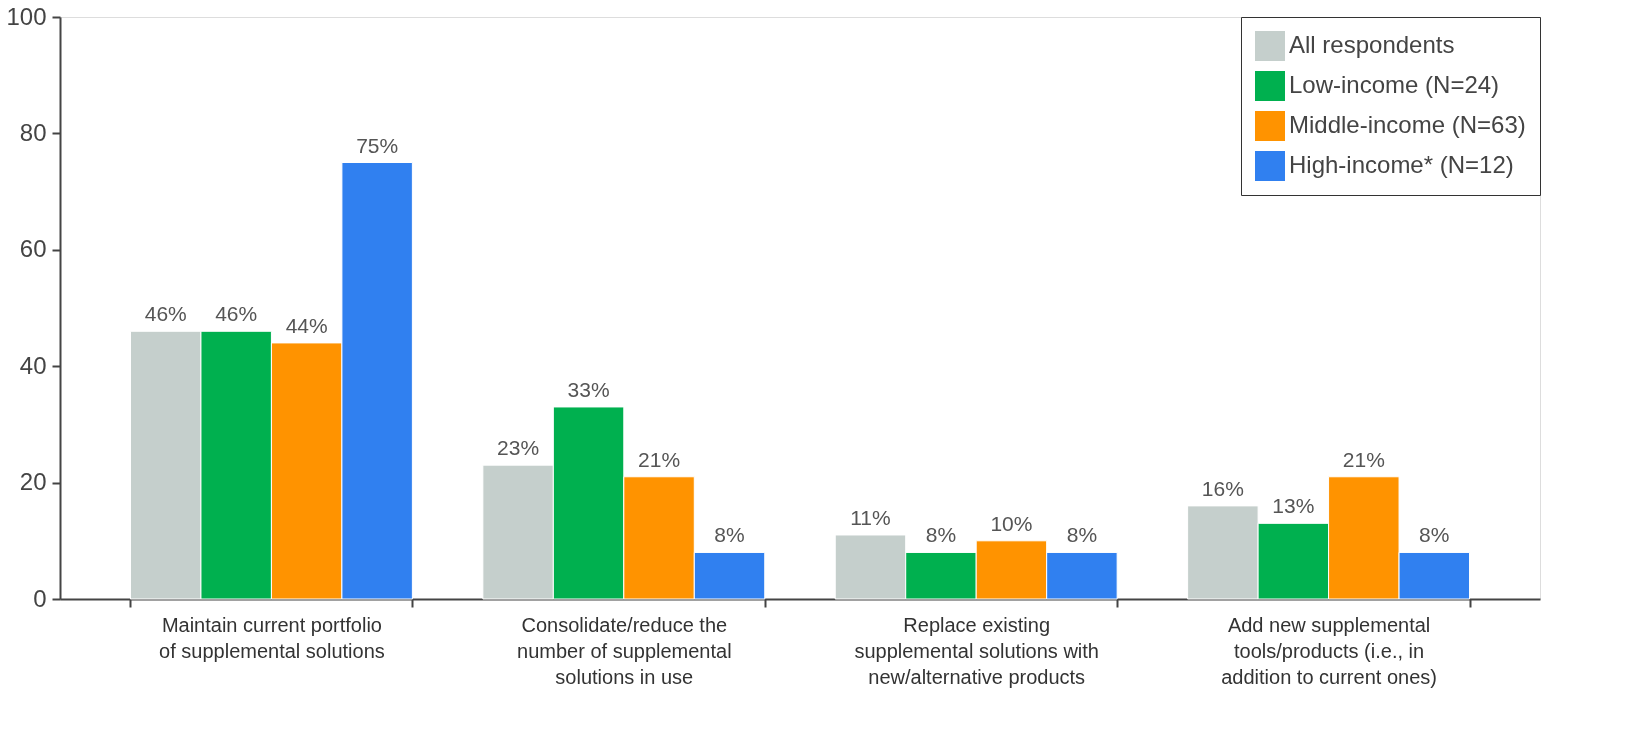 This screenshot has width=1625, height=747. I want to click on data-label: 44%, so click(306, 325).